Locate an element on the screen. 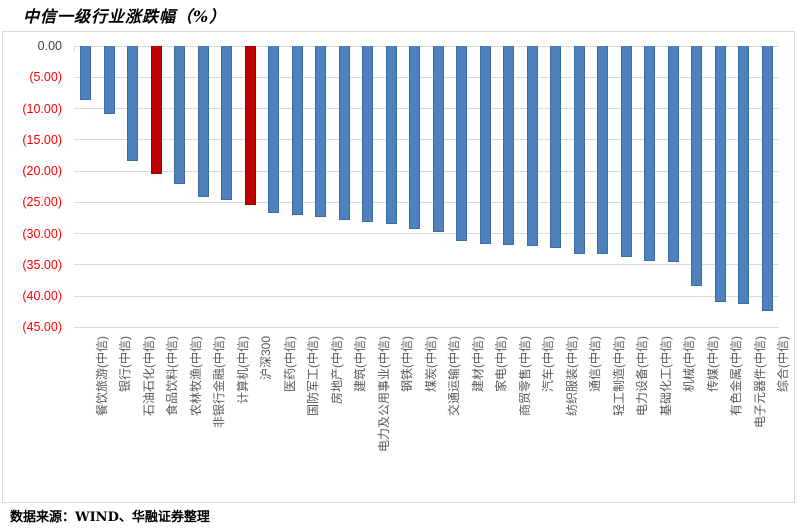  y-axis-tick-label: (10.00) is located at coordinates (42, 108).